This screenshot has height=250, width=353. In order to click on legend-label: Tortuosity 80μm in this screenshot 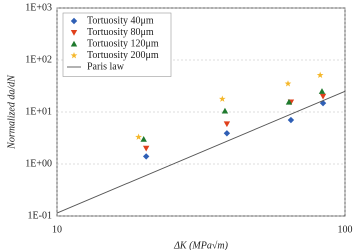, I will do `click(120, 32)`.